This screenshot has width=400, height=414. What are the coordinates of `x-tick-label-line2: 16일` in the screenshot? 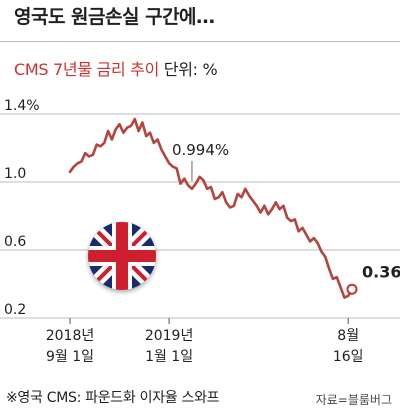 It's located at (348, 357).